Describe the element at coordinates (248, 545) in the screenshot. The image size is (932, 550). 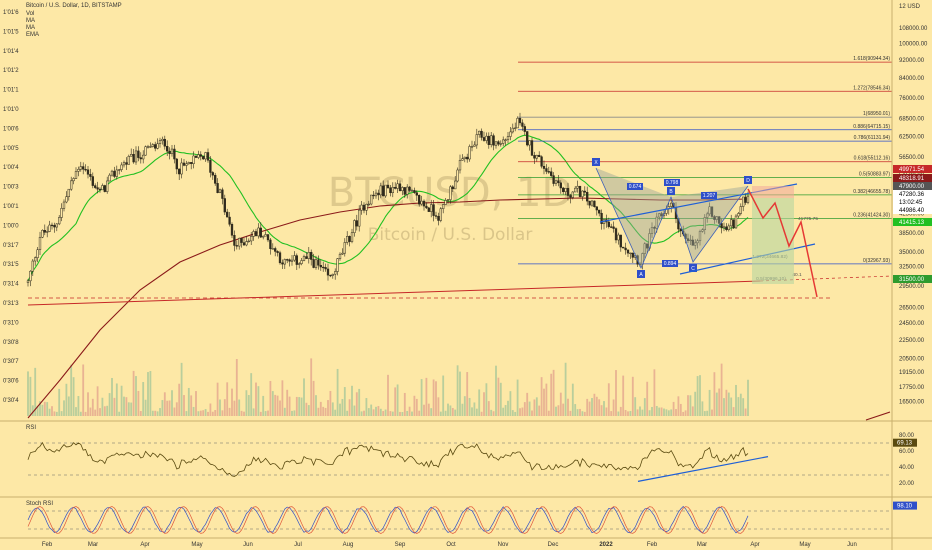
I see `time-tick: Jun` at that location.